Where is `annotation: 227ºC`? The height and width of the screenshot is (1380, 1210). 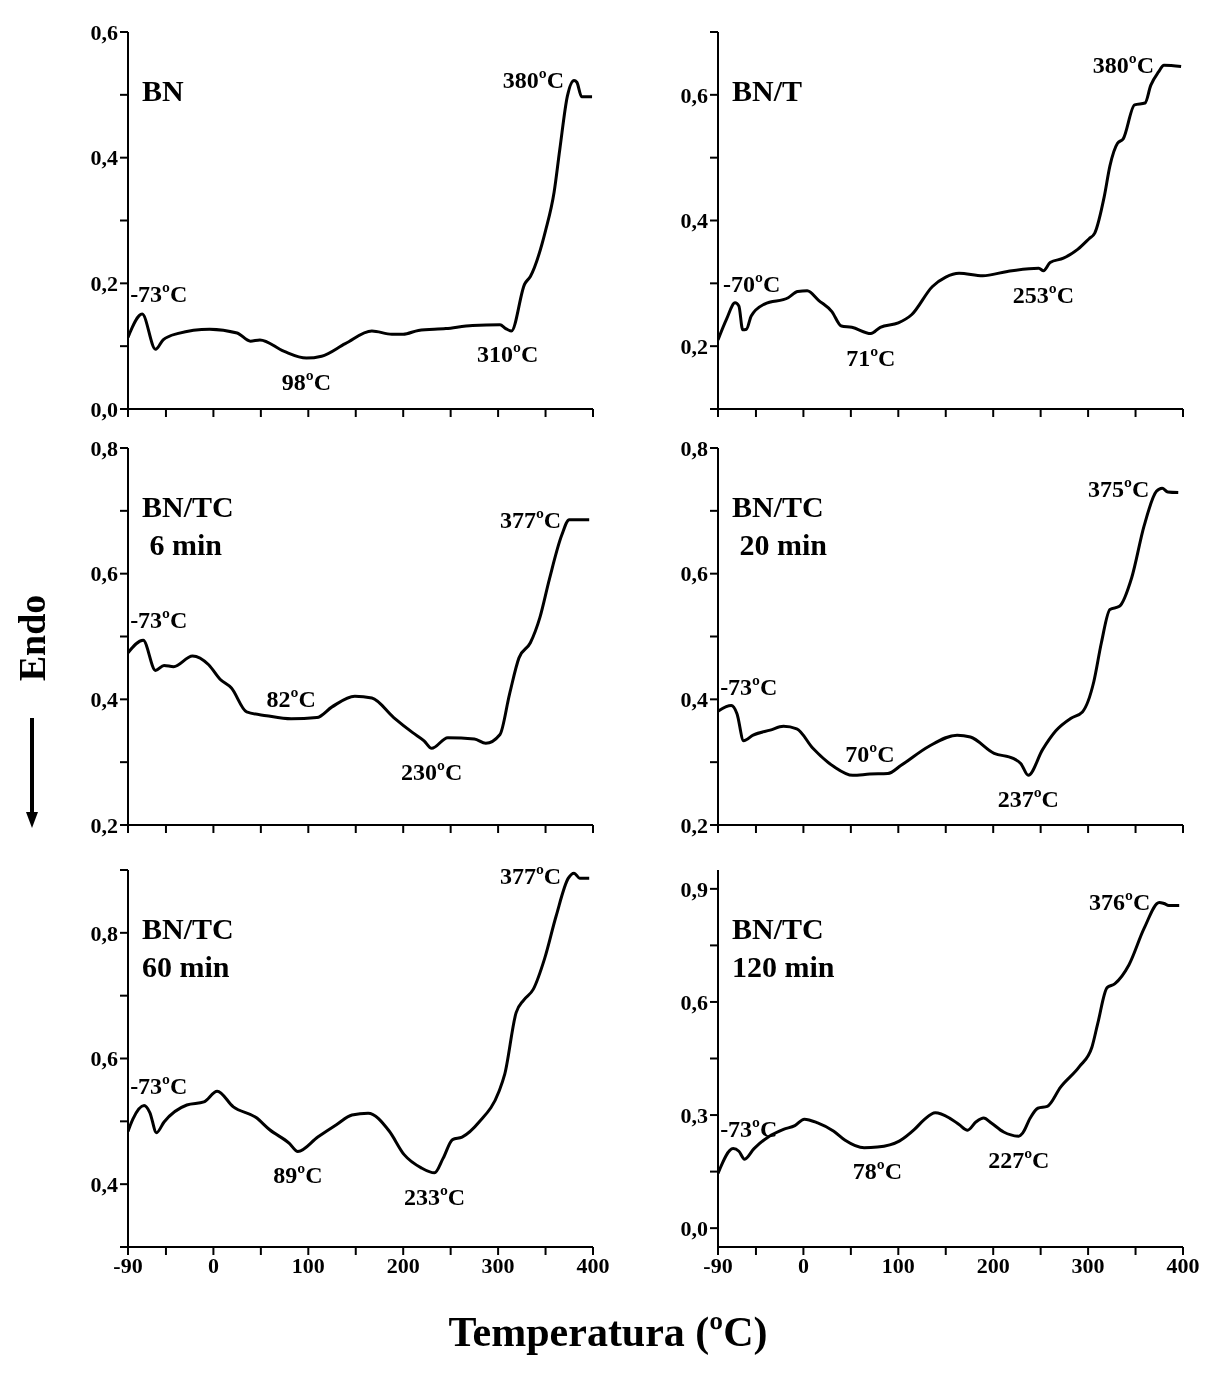 annotation: 227ºC is located at coordinates (1019, 1160).